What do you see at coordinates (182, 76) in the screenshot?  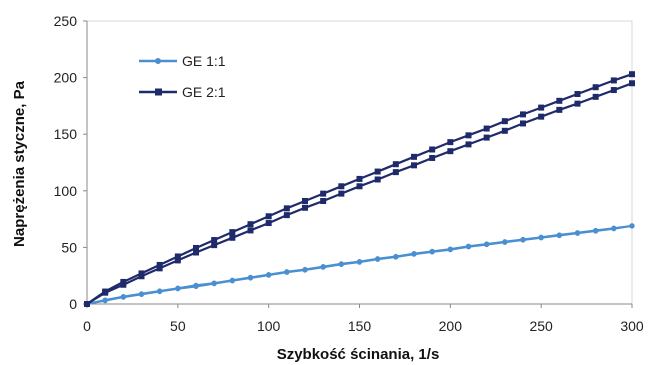 I see `legend: GE 1:1 GE 2:1` at bounding box center [182, 76].